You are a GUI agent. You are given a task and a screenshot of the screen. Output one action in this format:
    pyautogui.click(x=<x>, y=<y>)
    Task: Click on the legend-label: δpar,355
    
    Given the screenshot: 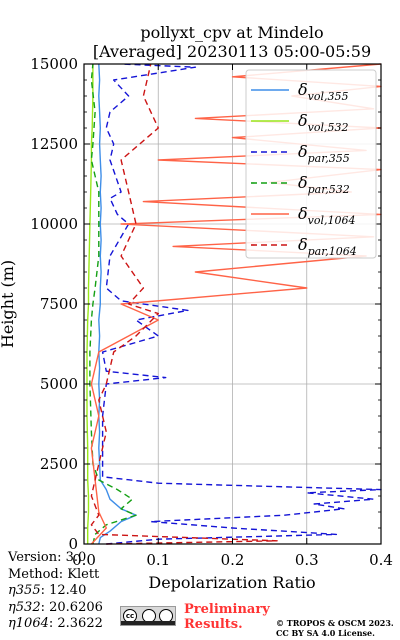 What is the action you would take?
    pyautogui.click(x=324, y=153)
    